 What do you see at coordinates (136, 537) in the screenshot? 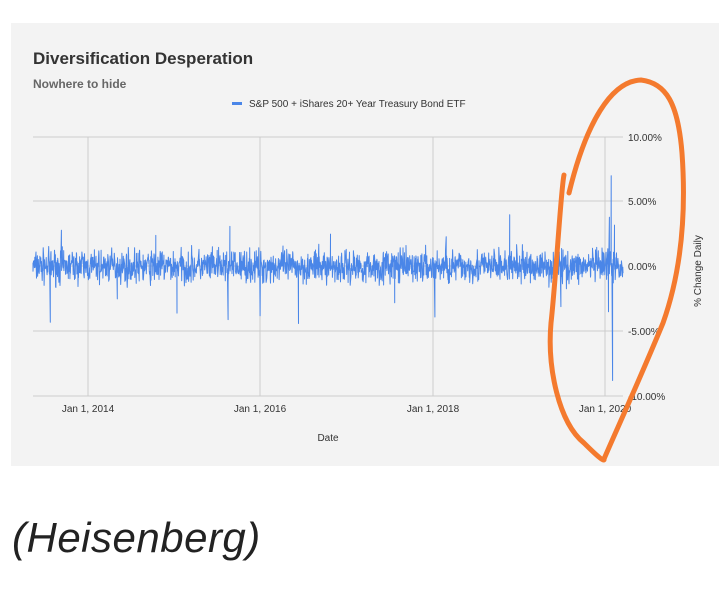
I see `caption: (Heisenberg)` at bounding box center [136, 537].